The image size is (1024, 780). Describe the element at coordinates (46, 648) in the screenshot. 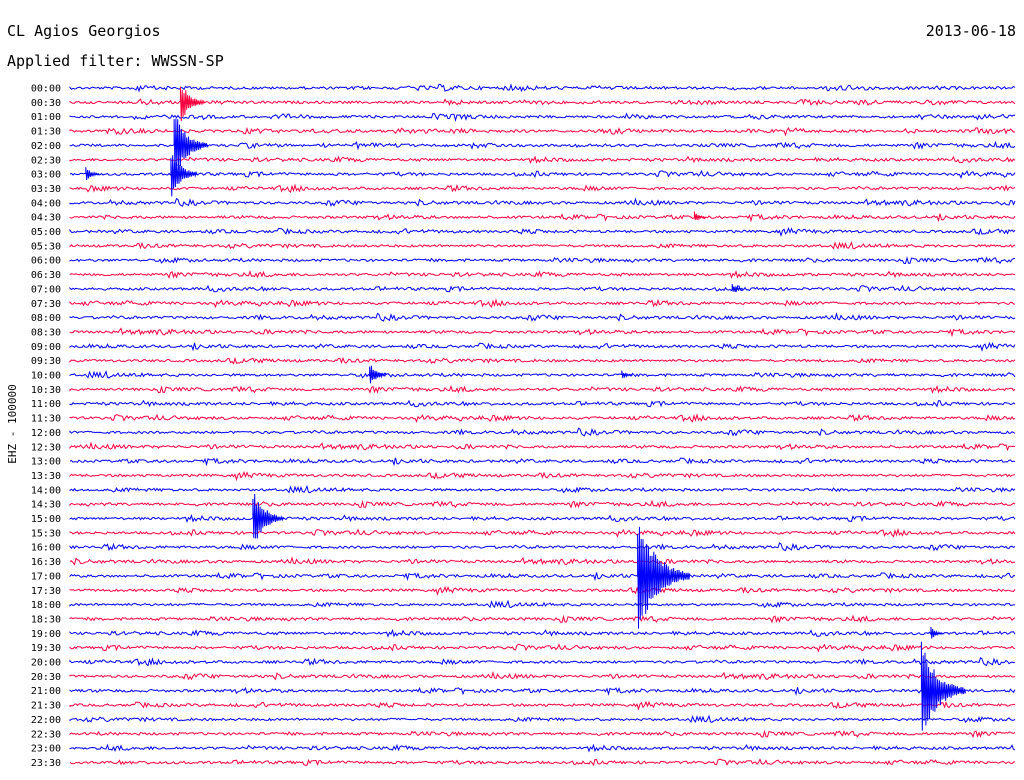

I see `tick-label-1930: 19:30` at that location.